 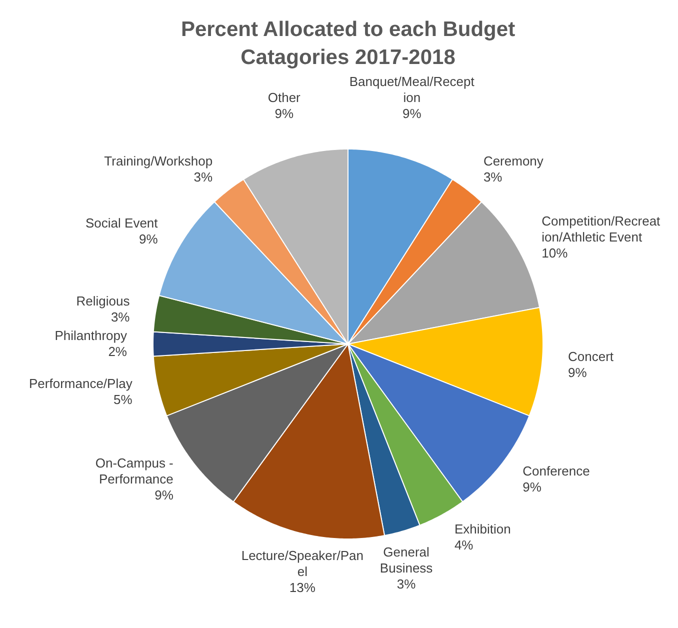 What do you see at coordinates (103, 300) in the screenshot?
I see `slice-label: Religious` at bounding box center [103, 300].